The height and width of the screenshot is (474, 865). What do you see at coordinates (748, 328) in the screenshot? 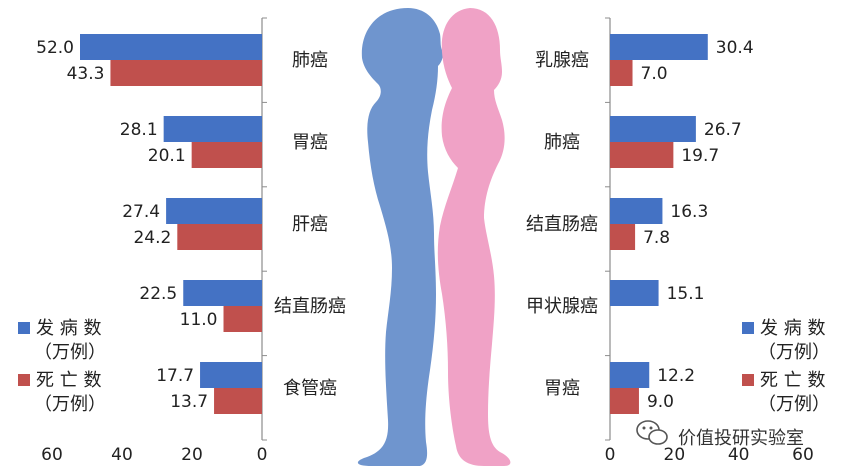
I see `female-legend-incidence-swatch` at bounding box center [748, 328].